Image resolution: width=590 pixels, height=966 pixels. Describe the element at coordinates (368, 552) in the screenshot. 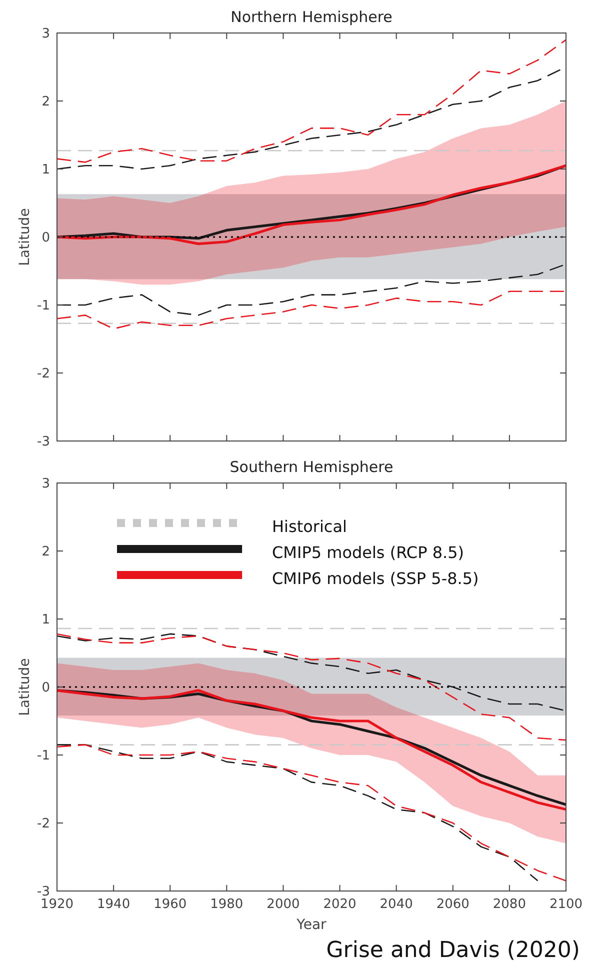

I see `legend-label: CMIP5 models (RCP 8.5)` at that location.